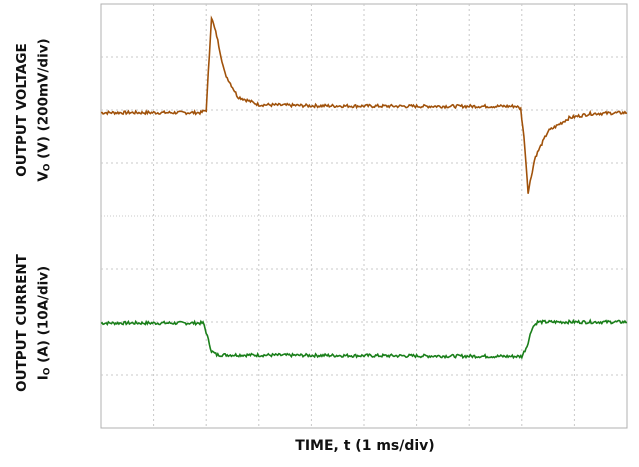 Image resolution: width=639 pixels, height=467 pixels. Describe the element at coordinates (364, 339) in the screenshot. I see `current-trace` at that location.